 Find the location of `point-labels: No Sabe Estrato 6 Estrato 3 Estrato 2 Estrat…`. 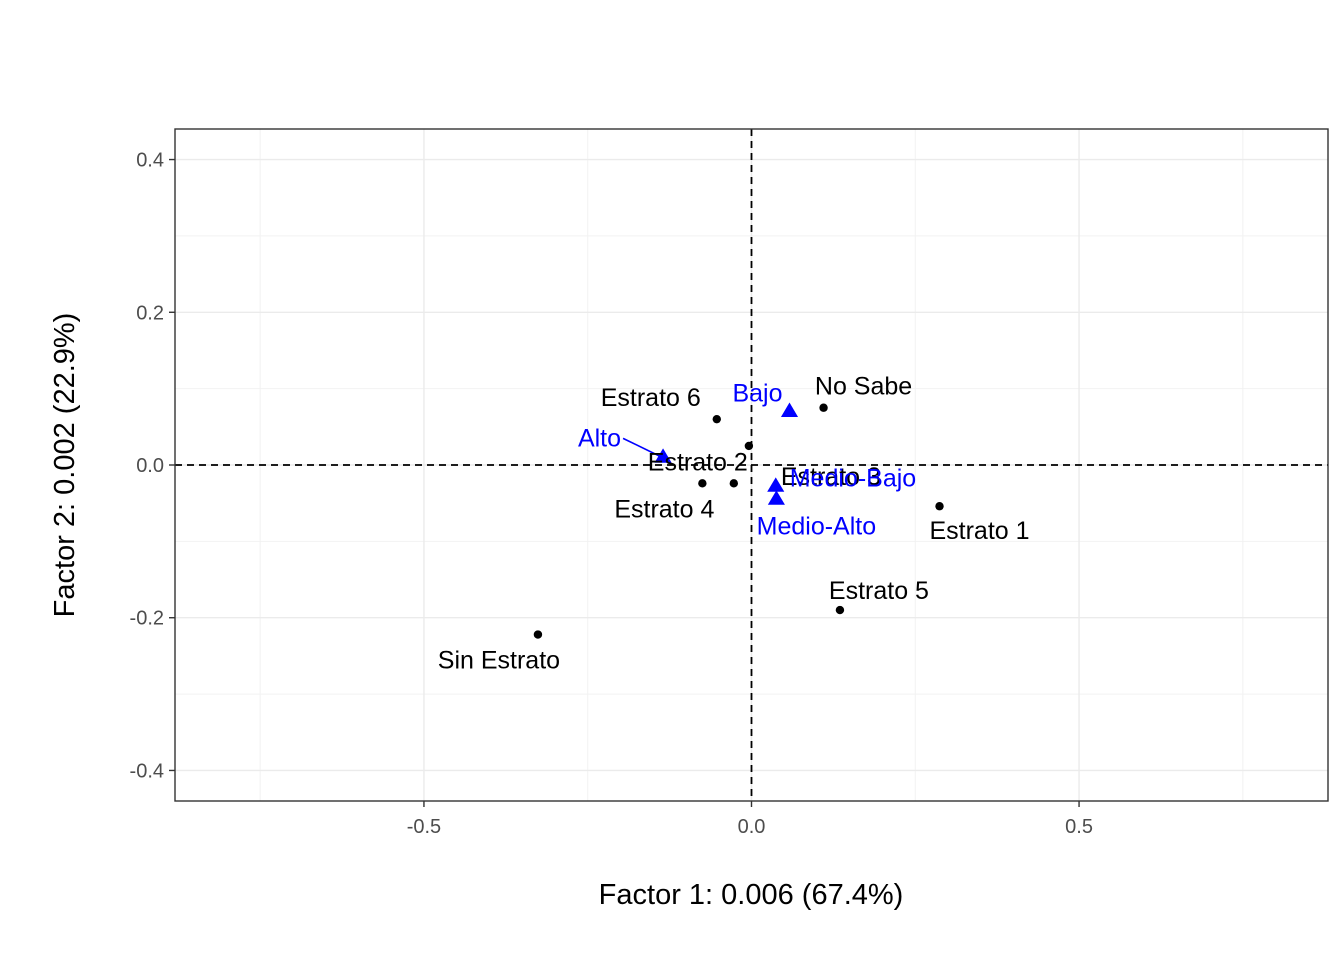

point-labels: No Sabe Estrato 6 Estrato 3 Estrato 2 Estrat… is located at coordinates (734, 524).